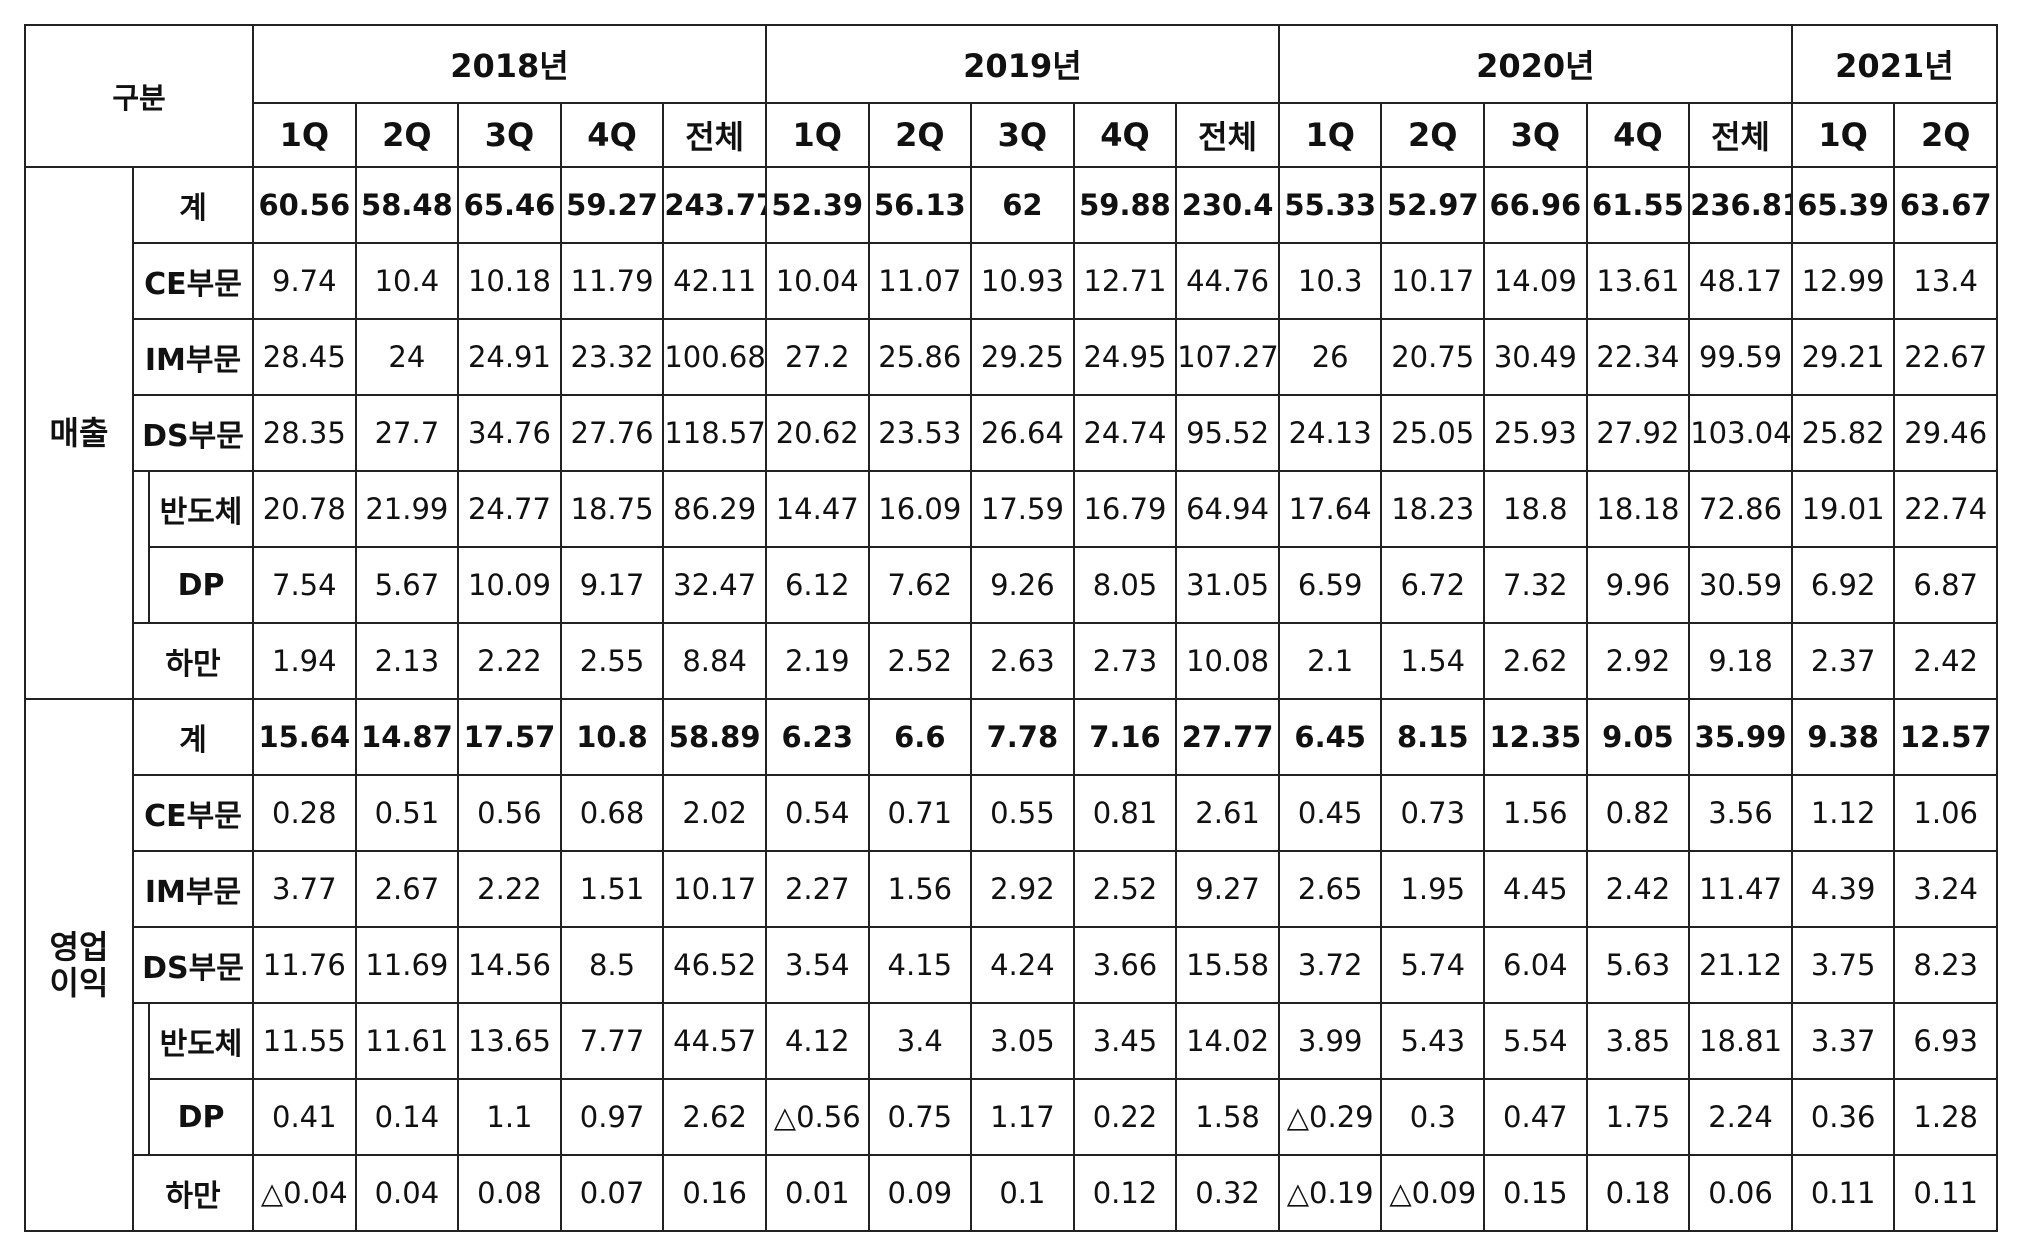 The image size is (2020, 1250). Describe the element at coordinates (1125, 1041) in the screenshot. I see `value-cell: 3.45` at that location.